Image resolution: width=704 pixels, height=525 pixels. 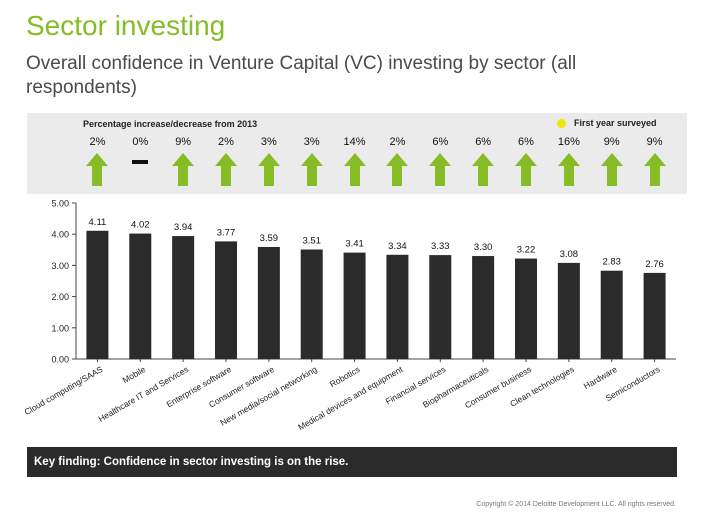 What do you see at coordinates (170, 124) in the screenshot?
I see `change-panel-label: Percentage increase/decrease from 2013` at bounding box center [170, 124].